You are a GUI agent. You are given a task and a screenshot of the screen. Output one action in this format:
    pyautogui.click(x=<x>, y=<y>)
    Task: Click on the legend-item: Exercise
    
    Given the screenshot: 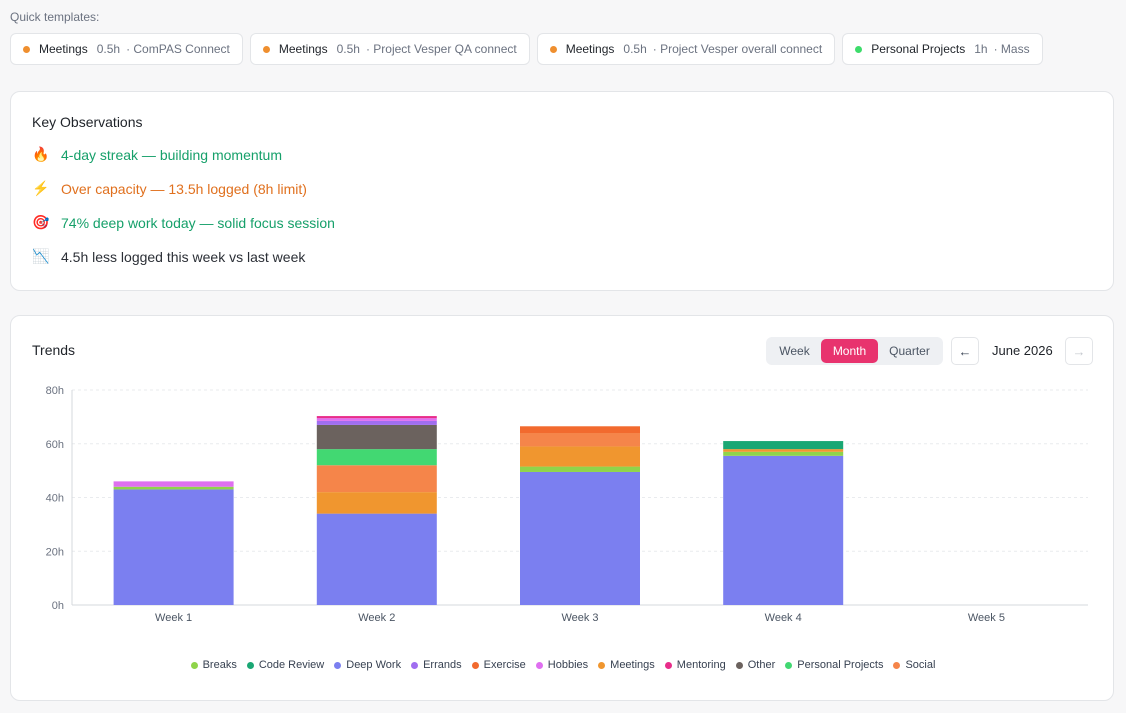 What is the action you would take?
    pyautogui.click(x=498, y=665)
    